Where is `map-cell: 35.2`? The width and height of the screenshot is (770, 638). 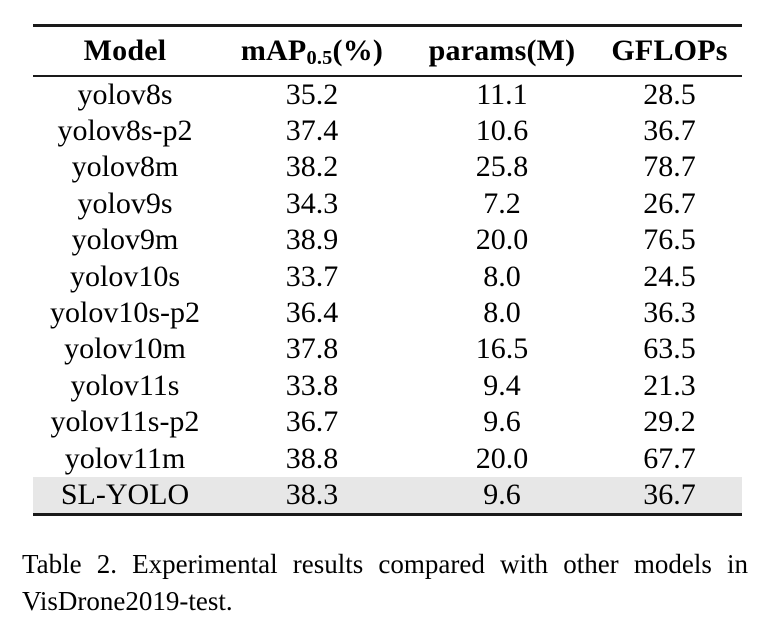
map-cell: 35.2 is located at coordinates (312, 94).